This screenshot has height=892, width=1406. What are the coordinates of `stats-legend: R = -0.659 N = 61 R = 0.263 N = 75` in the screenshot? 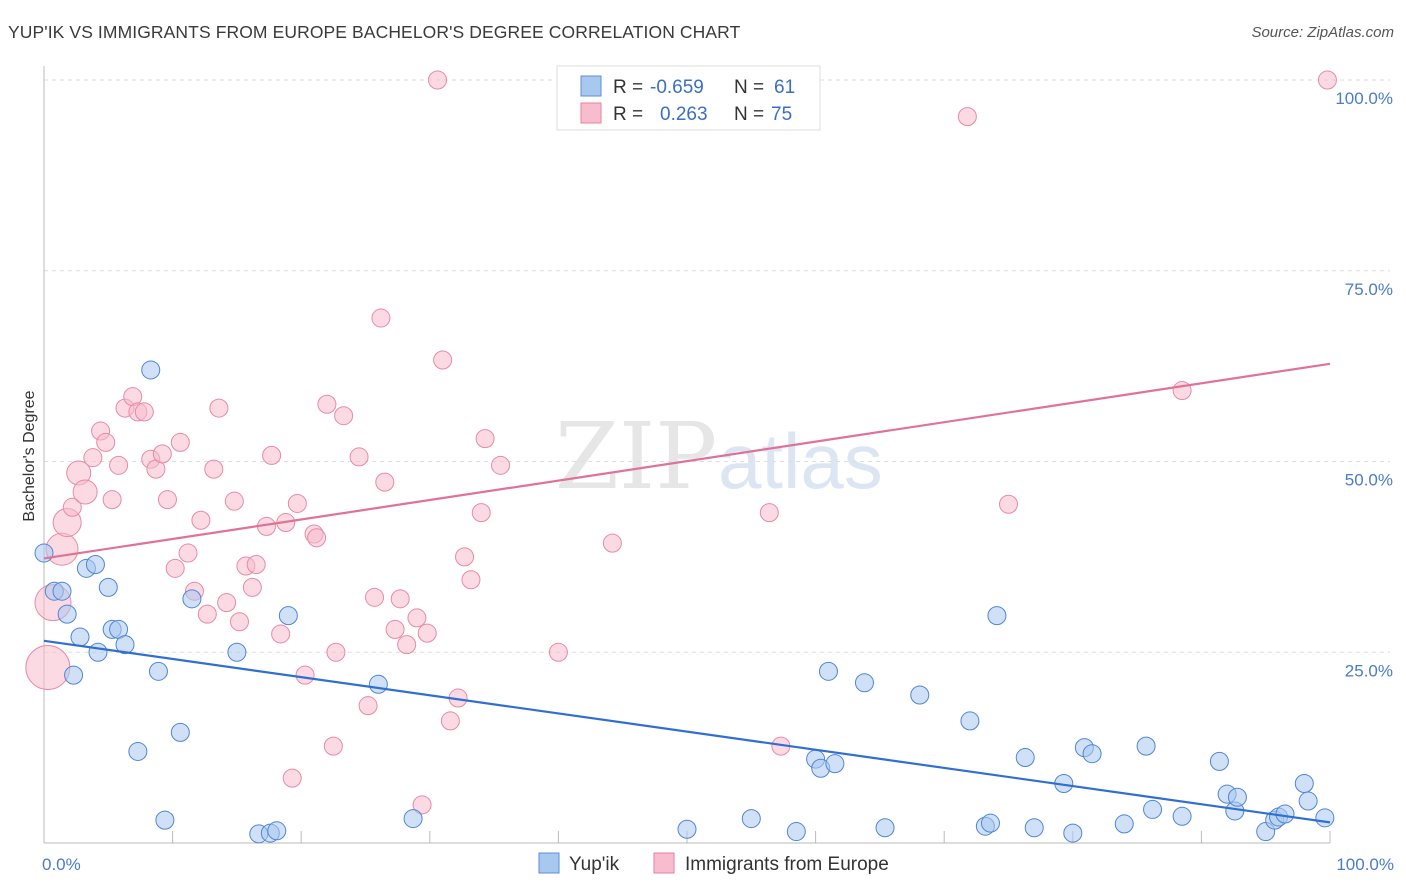 It's located at (688, 98).